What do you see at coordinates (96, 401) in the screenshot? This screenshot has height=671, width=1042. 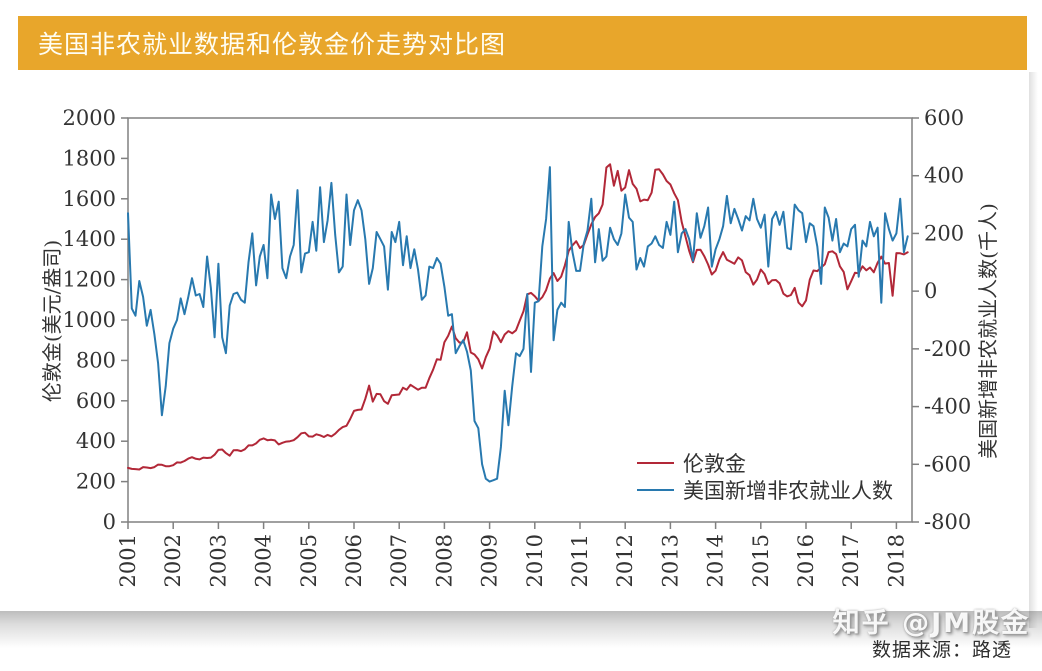 I see `left-axis-tick-label: 600` at bounding box center [96, 401].